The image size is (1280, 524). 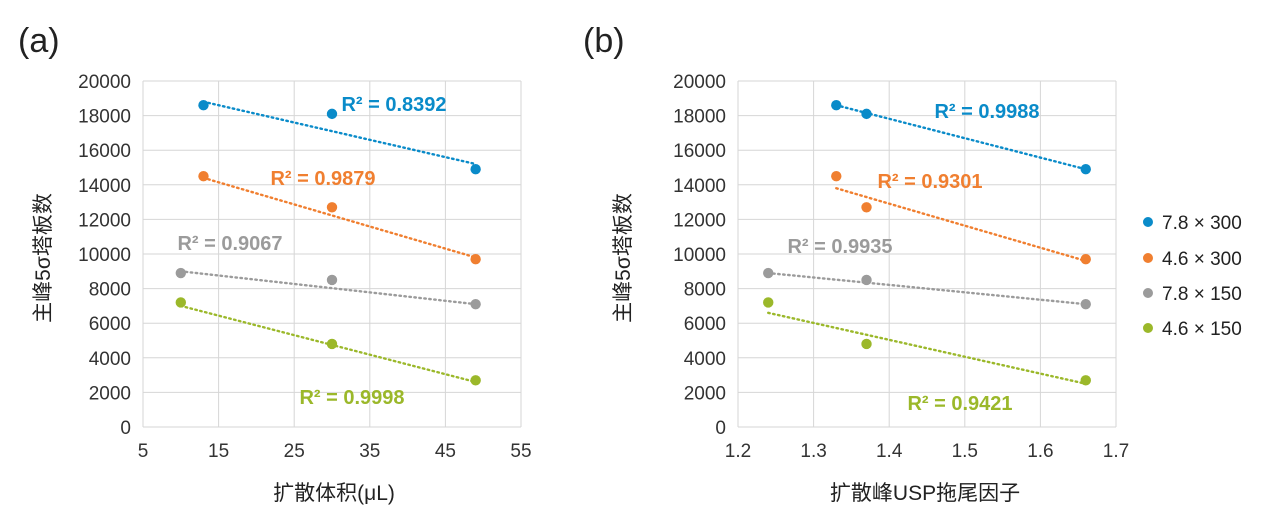 I want to click on x-tick-label: 35, so click(x=369, y=451).